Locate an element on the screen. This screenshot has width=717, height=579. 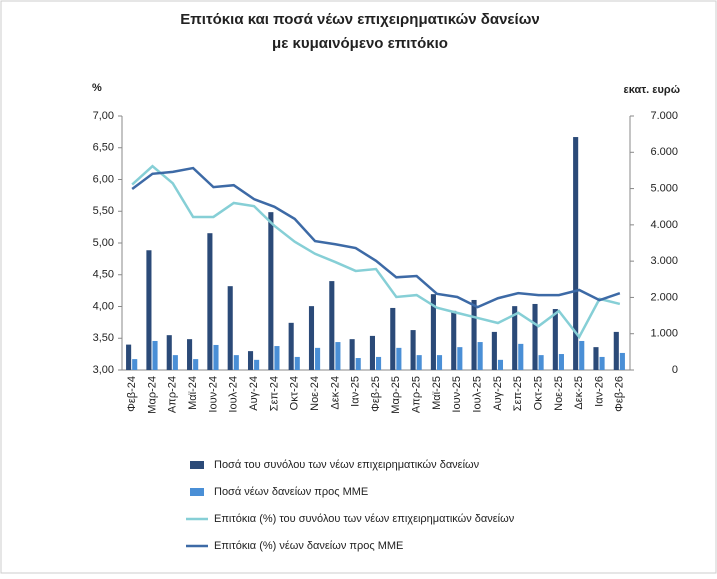
x-tick-label: Μαρ-25 is located at coordinates (396, 395).